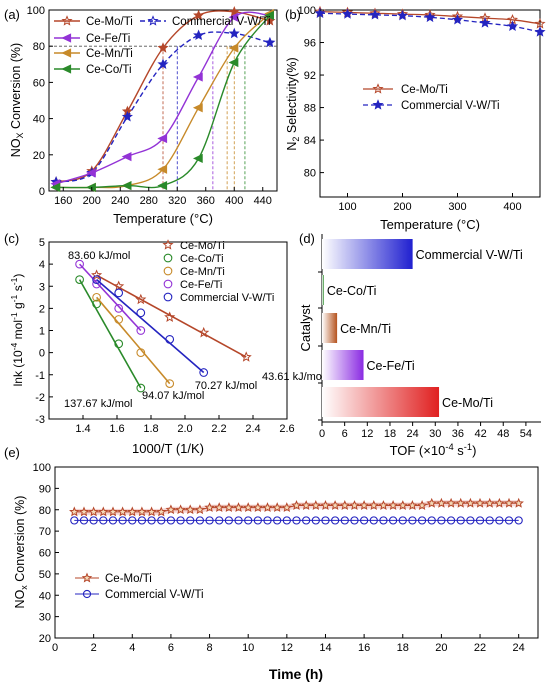 The height and width of the screenshot is (690, 550). What do you see at coordinates (45, 532) in the screenshot?
I see `y-tick-label: 70` at bounding box center [45, 532].